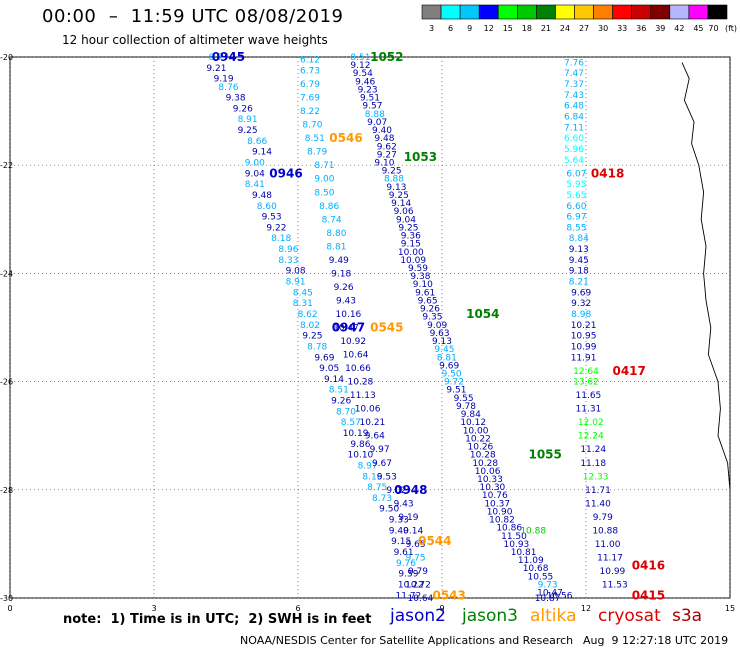  What do you see at coordinates (481, 448) in the screenshot?
I see `swh-data-label: 10.26` at bounding box center [481, 448].